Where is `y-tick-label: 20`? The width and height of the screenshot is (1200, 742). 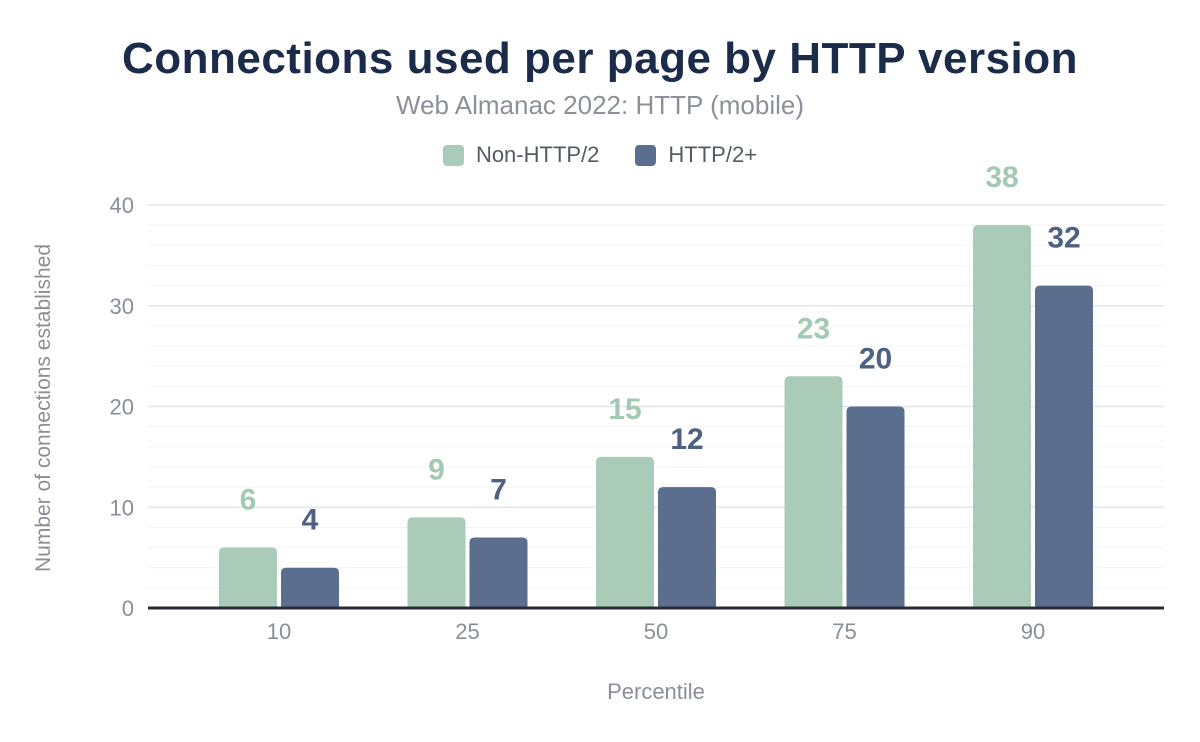 y-tick-label: 20 is located at coordinates (122, 407).